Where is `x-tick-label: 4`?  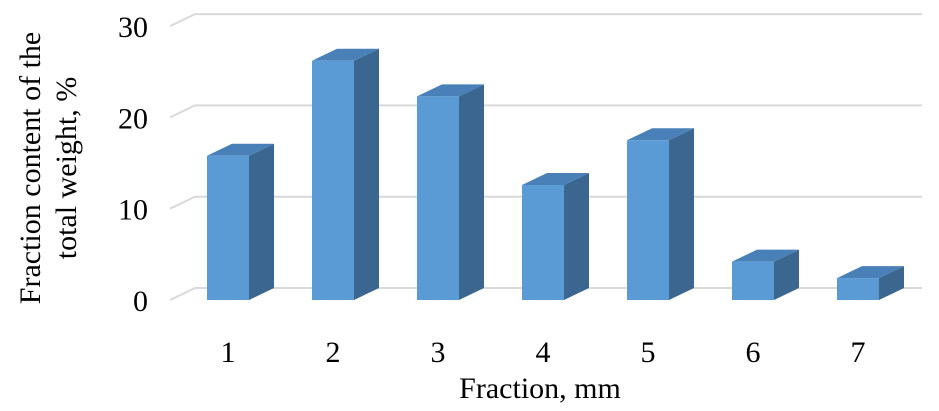
x-tick-label: 4 is located at coordinates (543, 352).